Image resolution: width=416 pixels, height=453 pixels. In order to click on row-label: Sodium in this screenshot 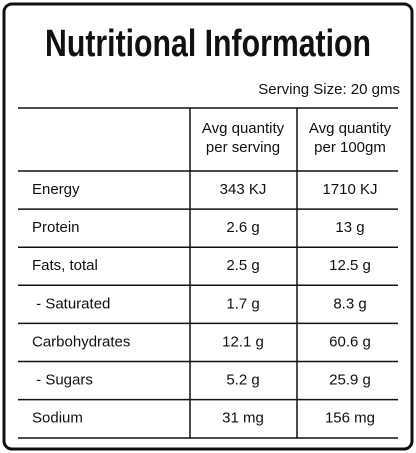, I will do `click(57, 418)`.